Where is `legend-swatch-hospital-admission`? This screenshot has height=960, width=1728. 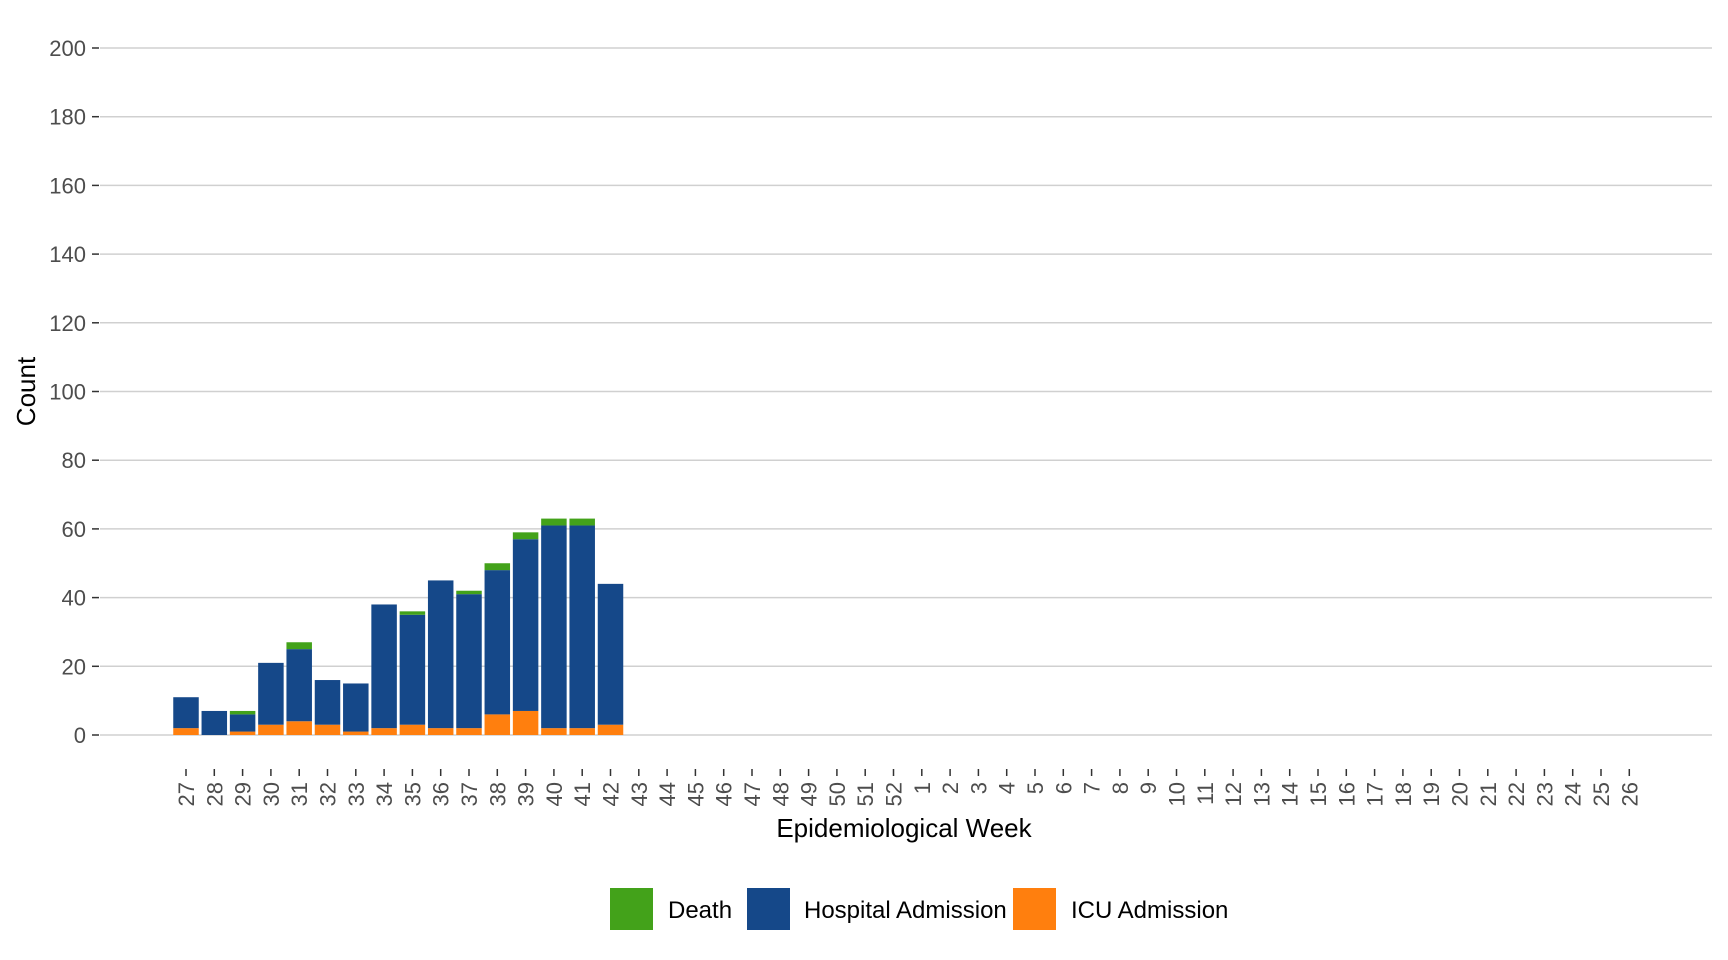
legend-swatch-hospital-admission is located at coordinates (768, 909).